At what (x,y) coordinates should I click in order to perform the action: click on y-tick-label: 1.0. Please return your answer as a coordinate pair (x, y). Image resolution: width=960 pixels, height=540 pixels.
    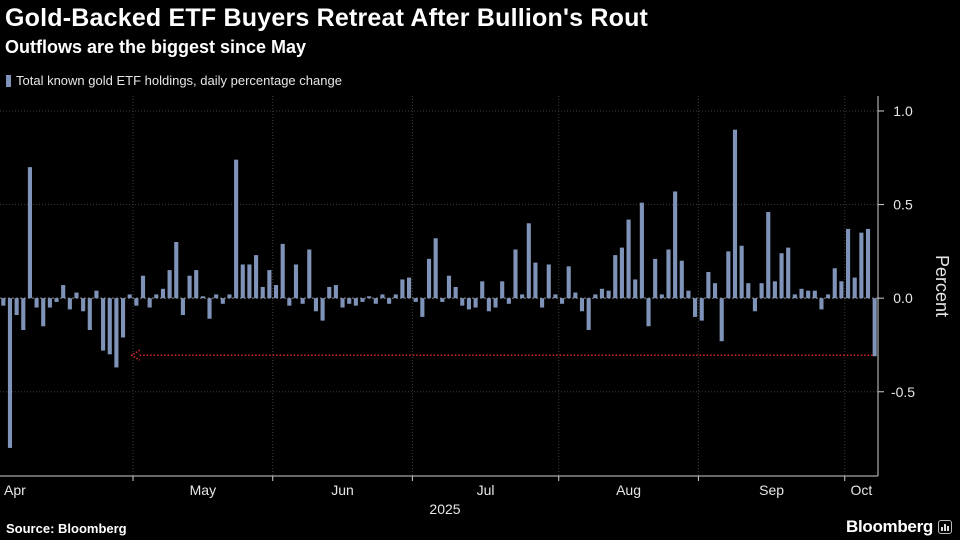
    Looking at the image, I should click on (903, 111).